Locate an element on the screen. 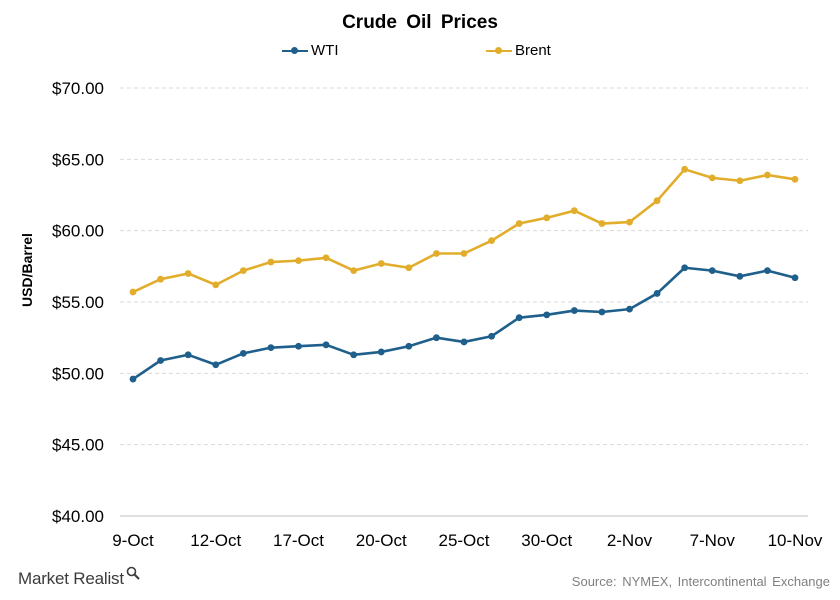 Image resolution: width=840 pixels, height=600 pixels. brand-logo: Market Realist is located at coordinates (79, 577).